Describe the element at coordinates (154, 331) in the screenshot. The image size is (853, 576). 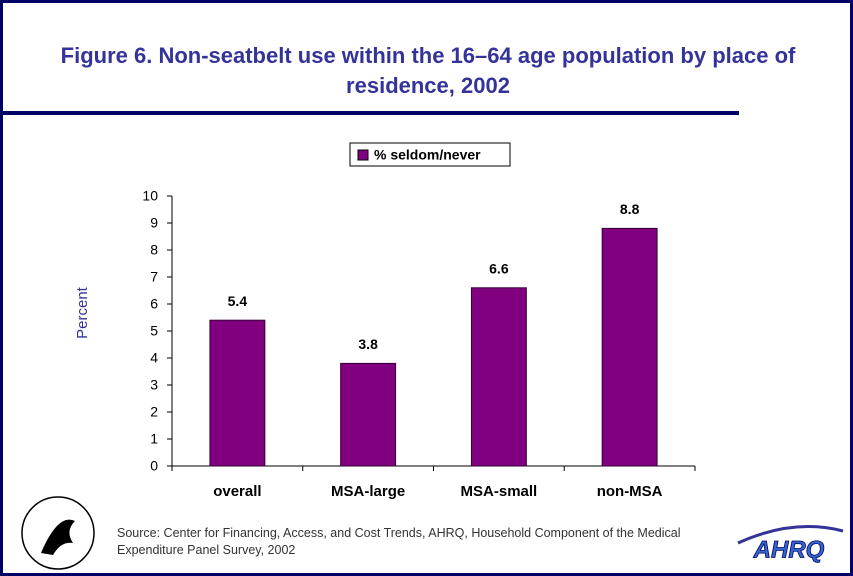
I see `y-tick-label: 5` at that location.